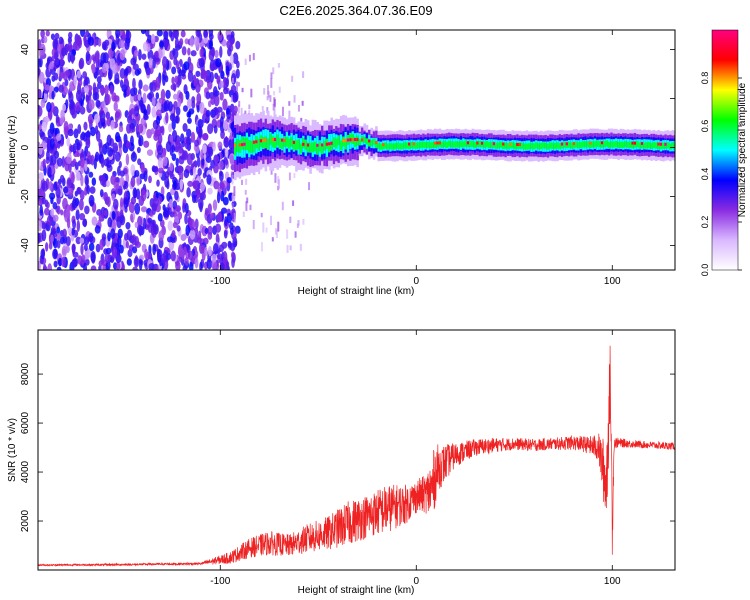 The width and height of the screenshot is (750, 600). I want to click on colorbar-gradient, so click(725, 150).